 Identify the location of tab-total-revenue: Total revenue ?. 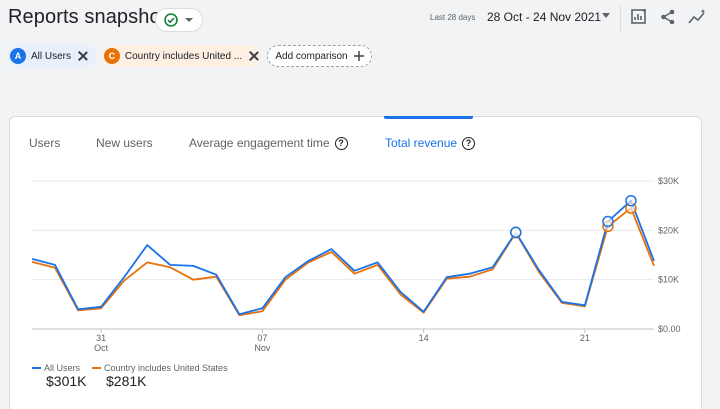
(430, 143).